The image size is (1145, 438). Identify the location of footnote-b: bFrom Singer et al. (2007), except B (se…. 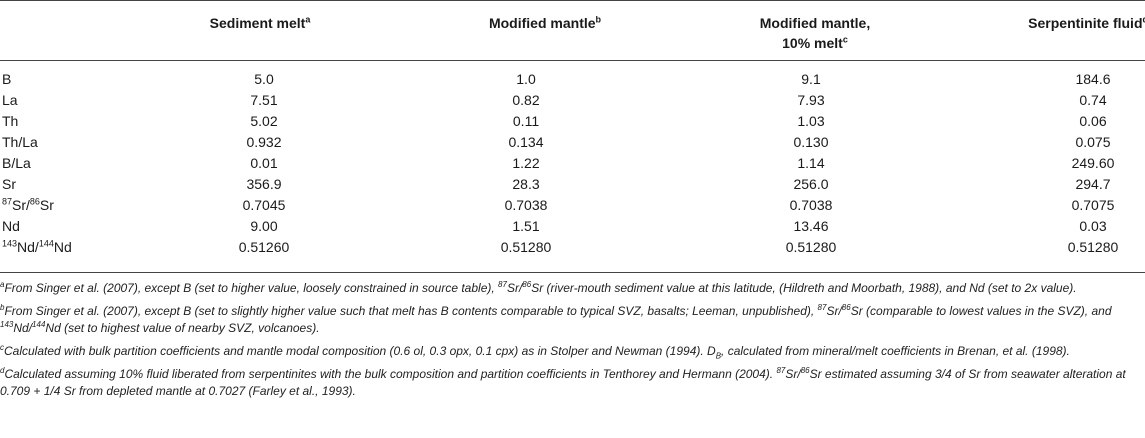
(556, 319).